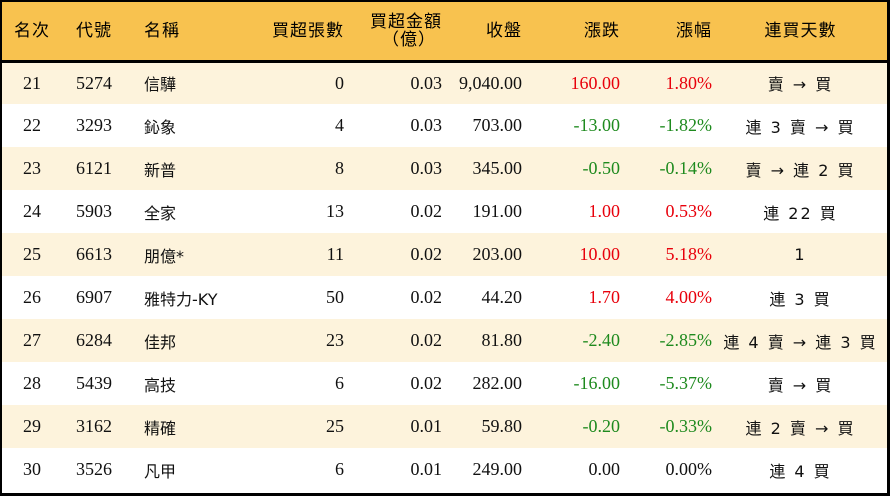 The width and height of the screenshot is (890, 496). What do you see at coordinates (800, 85) in the screenshot?
I see `cell-consecutive-days: 賣 → 買` at bounding box center [800, 85].